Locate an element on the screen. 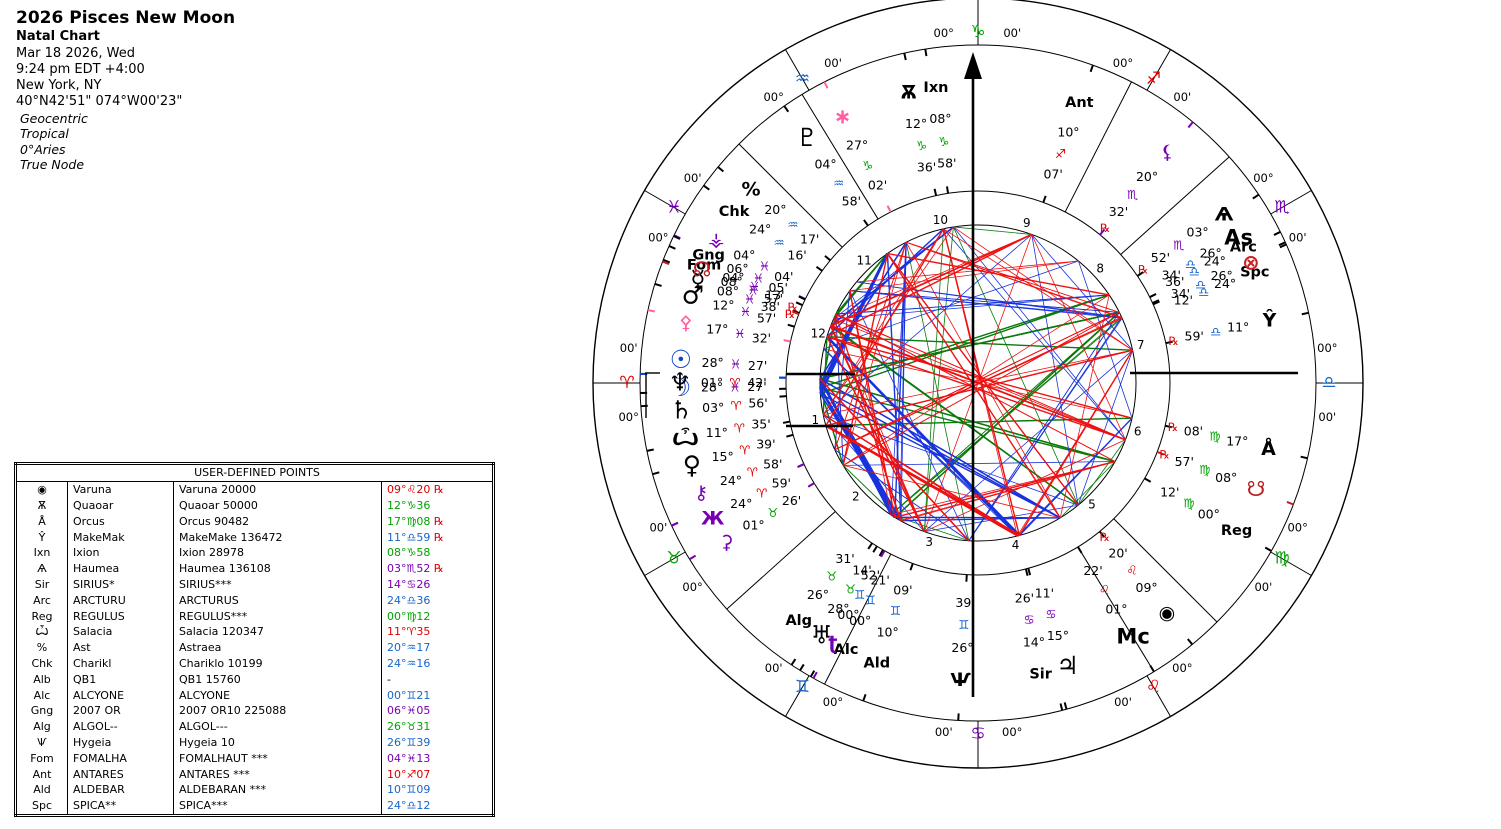 This screenshot has height=829, width=1501. point-abbr: Ast is located at coordinates (121, 648).